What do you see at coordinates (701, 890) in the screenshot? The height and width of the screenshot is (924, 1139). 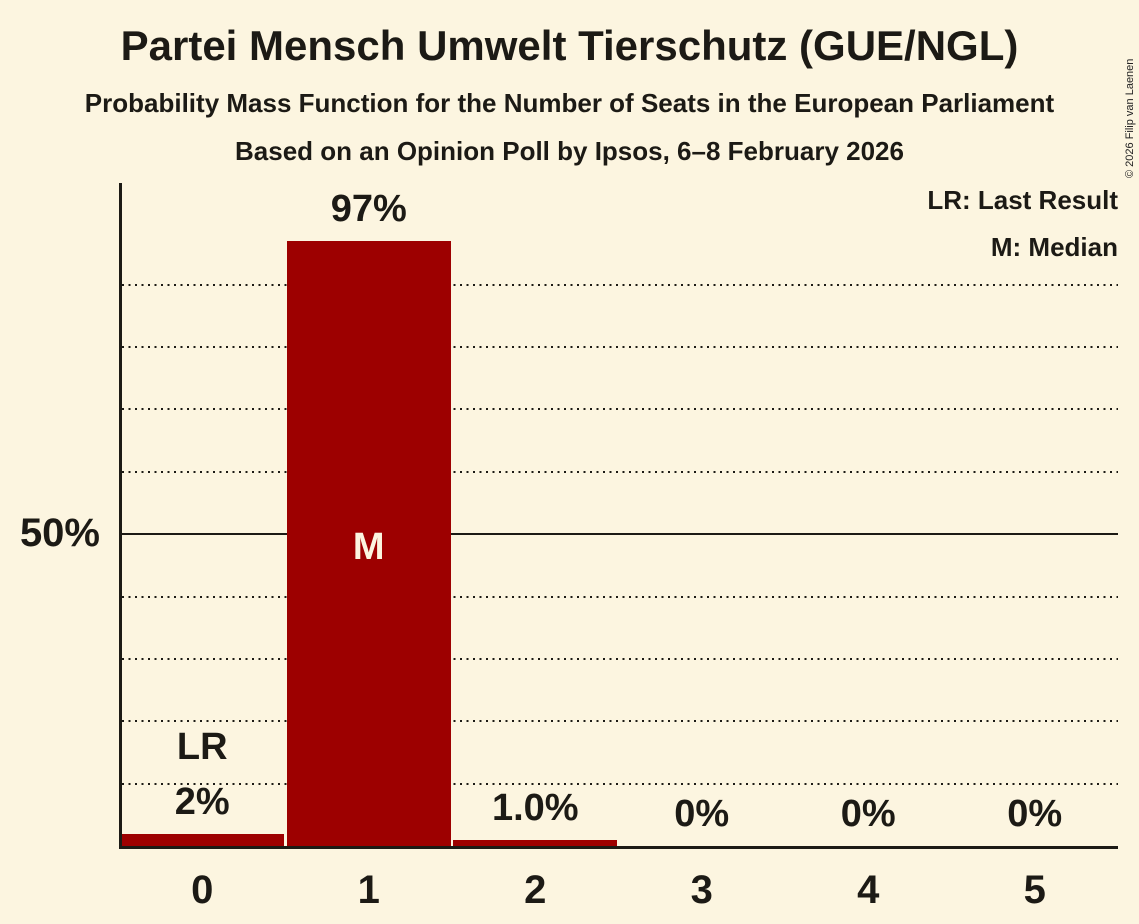 I see `x-axis-tick-label-3: 3` at bounding box center [701, 890].